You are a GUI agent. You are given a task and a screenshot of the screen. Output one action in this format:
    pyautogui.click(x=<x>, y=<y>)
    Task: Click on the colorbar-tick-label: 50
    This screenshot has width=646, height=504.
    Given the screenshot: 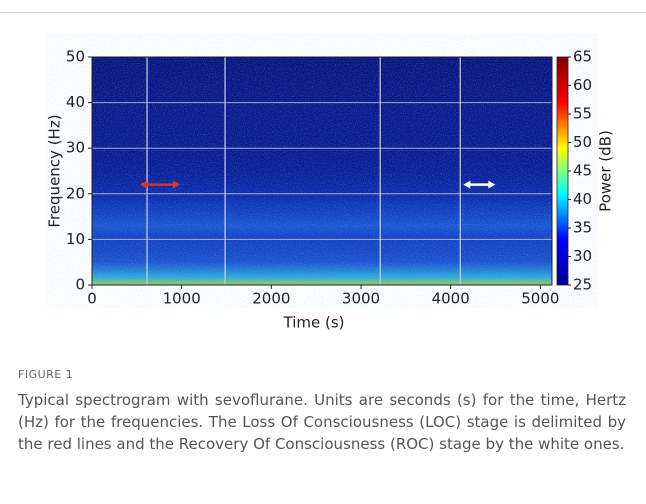 What is the action you would take?
    pyautogui.click(x=582, y=142)
    